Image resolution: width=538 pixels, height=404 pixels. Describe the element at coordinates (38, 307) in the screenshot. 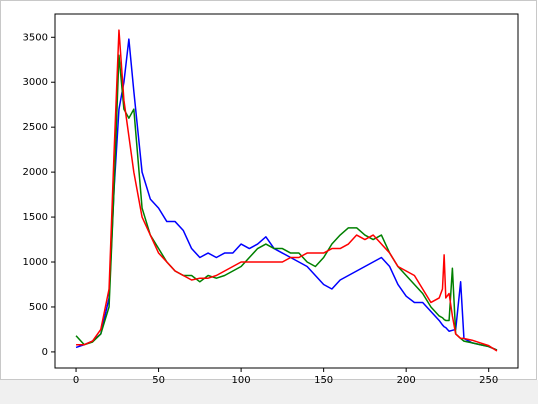

I see `y-tick-label: 500` at that location.